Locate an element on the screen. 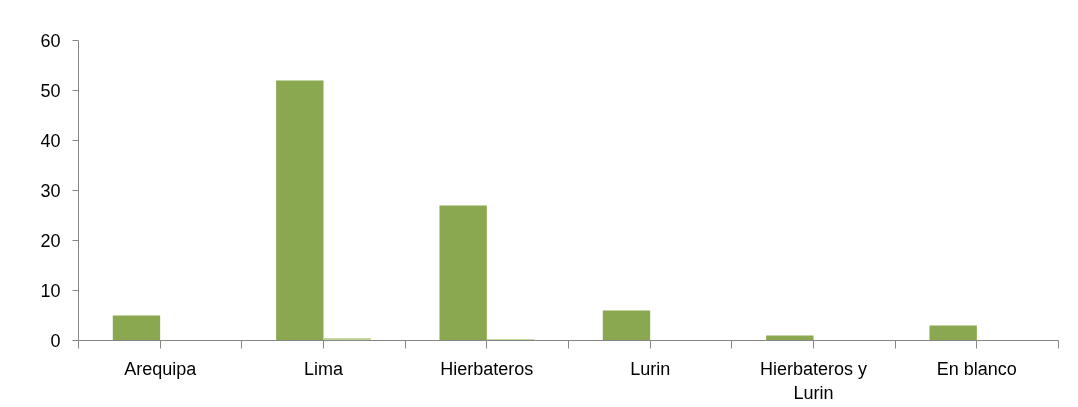  x-tick-label: Arequipa is located at coordinates (161, 368).